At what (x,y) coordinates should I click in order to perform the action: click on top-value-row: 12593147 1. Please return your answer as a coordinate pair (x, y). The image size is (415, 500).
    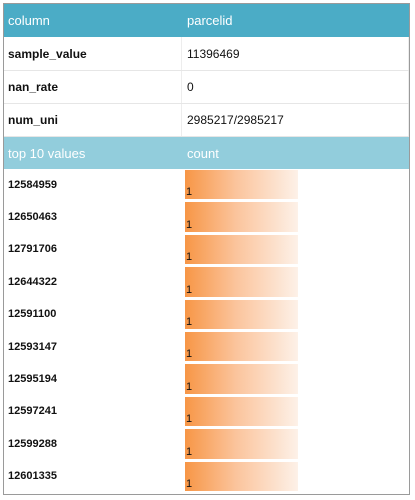
    Looking at the image, I should click on (206, 347).